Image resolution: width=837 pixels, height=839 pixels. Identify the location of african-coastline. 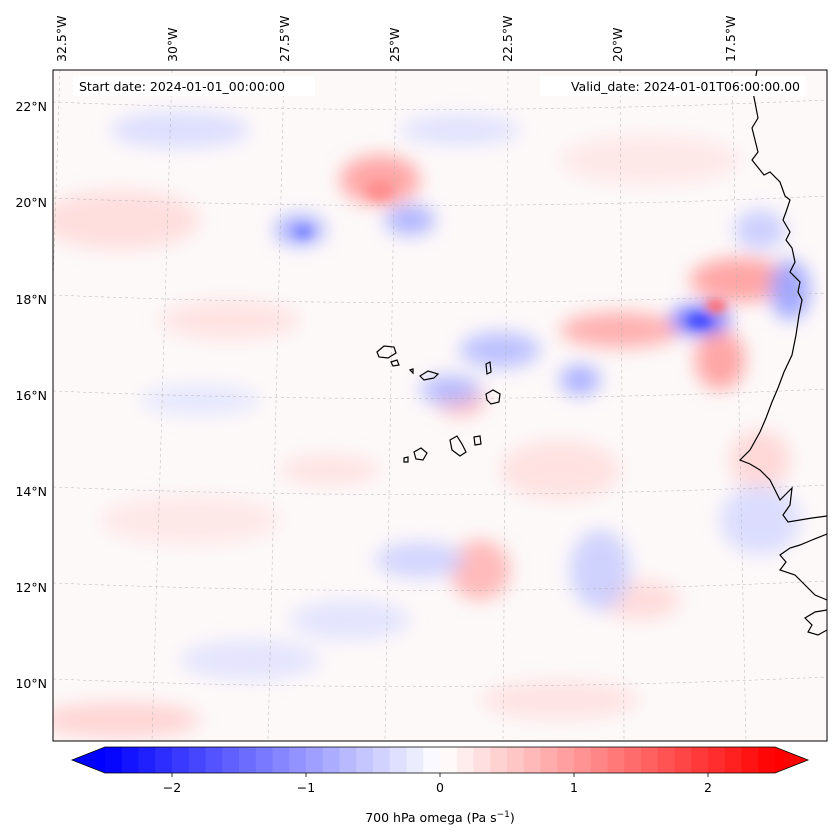
(782, 296).